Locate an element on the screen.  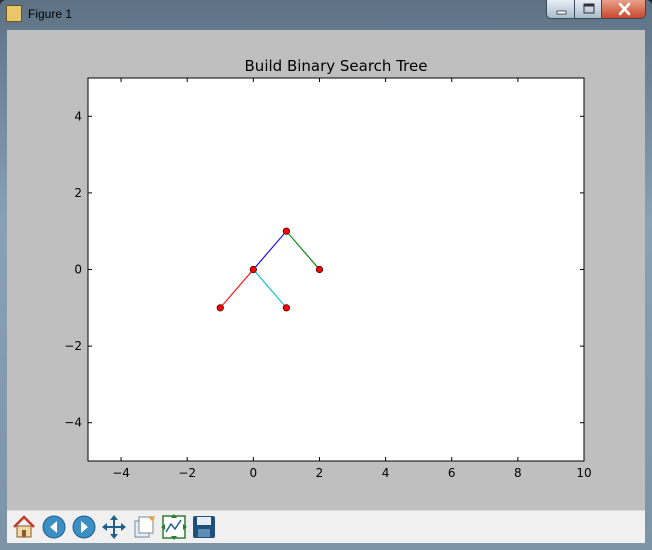
close-button is located at coordinates (623, 9).